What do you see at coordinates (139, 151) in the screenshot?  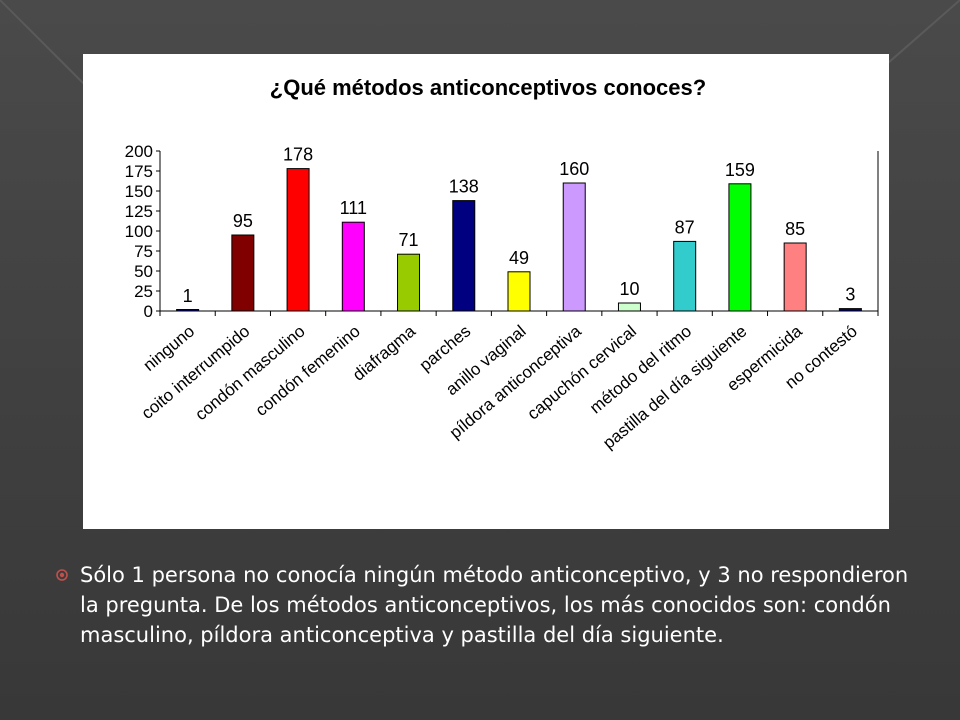 I see `y-tick-label: 200` at bounding box center [139, 151].